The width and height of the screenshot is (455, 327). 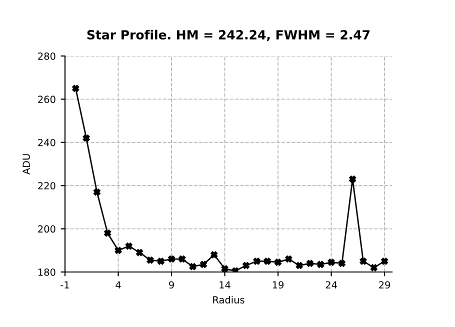 What do you see at coordinates (331, 284) in the screenshot?
I see `x-tick-label: 24` at bounding box center [331, 284].